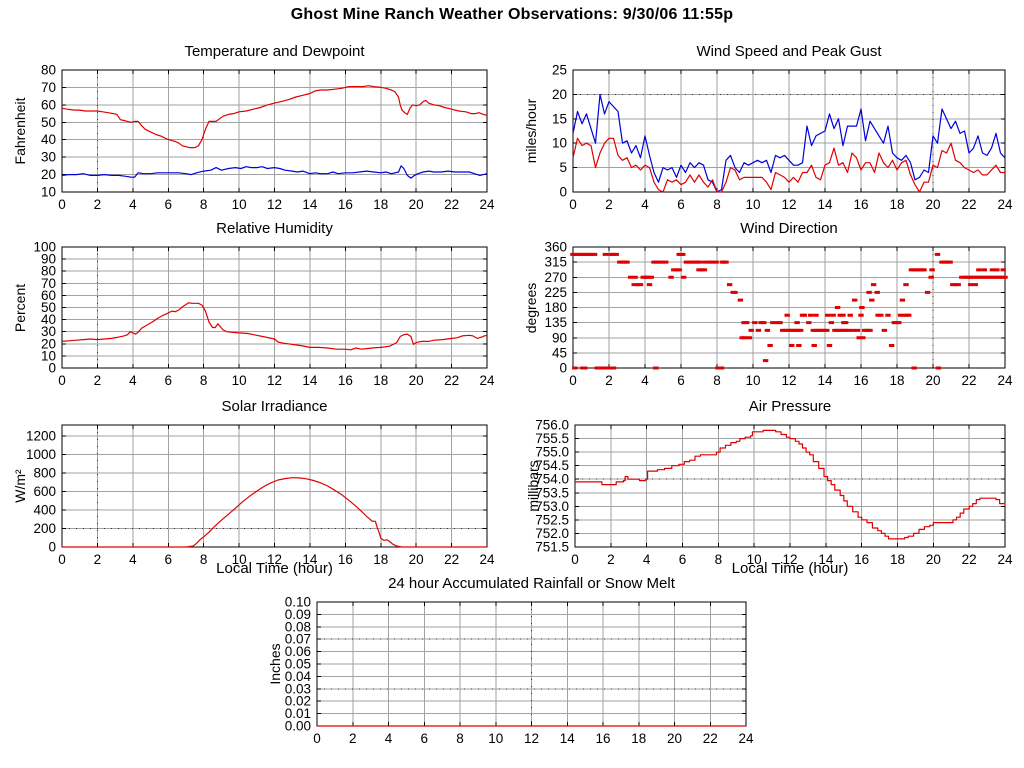 The height and width of the screenshot is (768, 1024). I want to click on svg-text: 756.0, so click(552, 425).